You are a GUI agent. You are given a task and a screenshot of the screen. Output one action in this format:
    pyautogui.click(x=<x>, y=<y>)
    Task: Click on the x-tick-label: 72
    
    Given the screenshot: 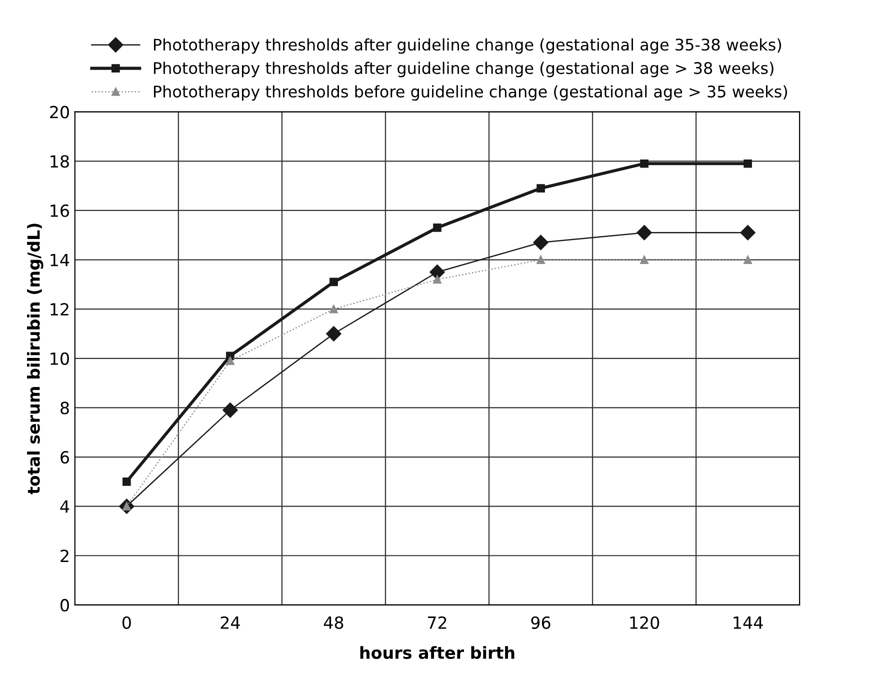 What is the action you would take?
    pyautogui.click(x=437, y=622)
    